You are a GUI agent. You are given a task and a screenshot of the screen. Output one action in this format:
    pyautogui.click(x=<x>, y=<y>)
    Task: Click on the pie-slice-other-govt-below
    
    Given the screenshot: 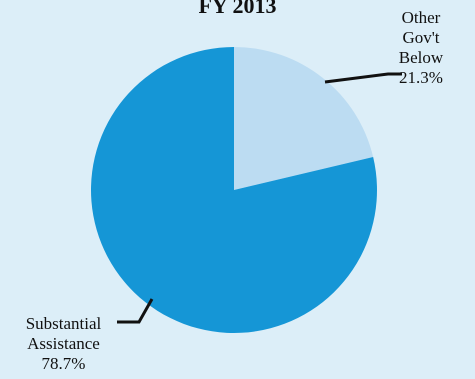 What is the action you would take?
    pyautogui.click(x=304, y=118)
    